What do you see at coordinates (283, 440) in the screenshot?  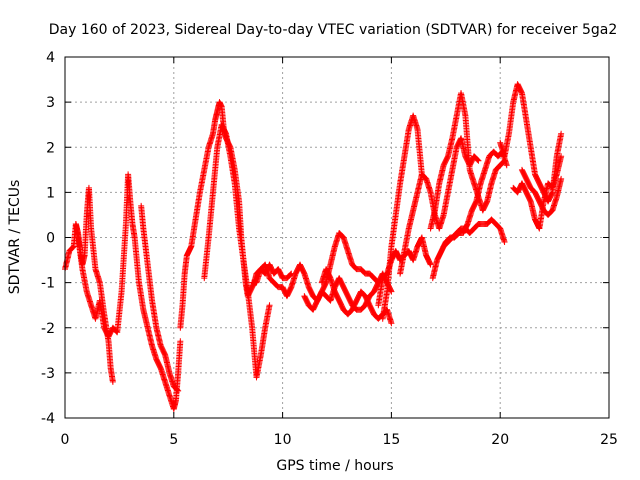 I see `x-tick-label: 10` at bounding box center [283, 440].